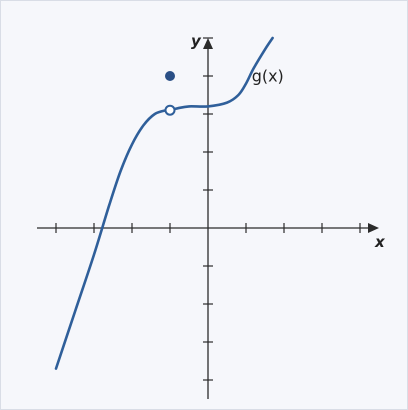 The image size is (408, 410). Describe the element at coordinates (268, 76) in the screenshot. I see `function-label: g(x)` at that location.